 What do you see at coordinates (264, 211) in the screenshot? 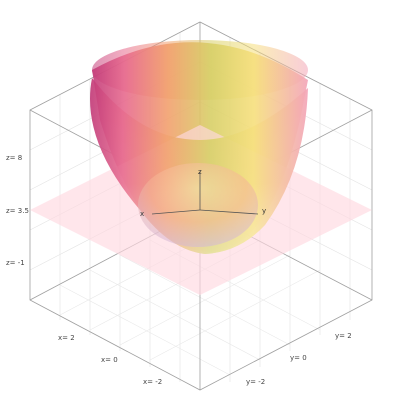
I see `axis-label-y: y` at bounding box center [264, 211].